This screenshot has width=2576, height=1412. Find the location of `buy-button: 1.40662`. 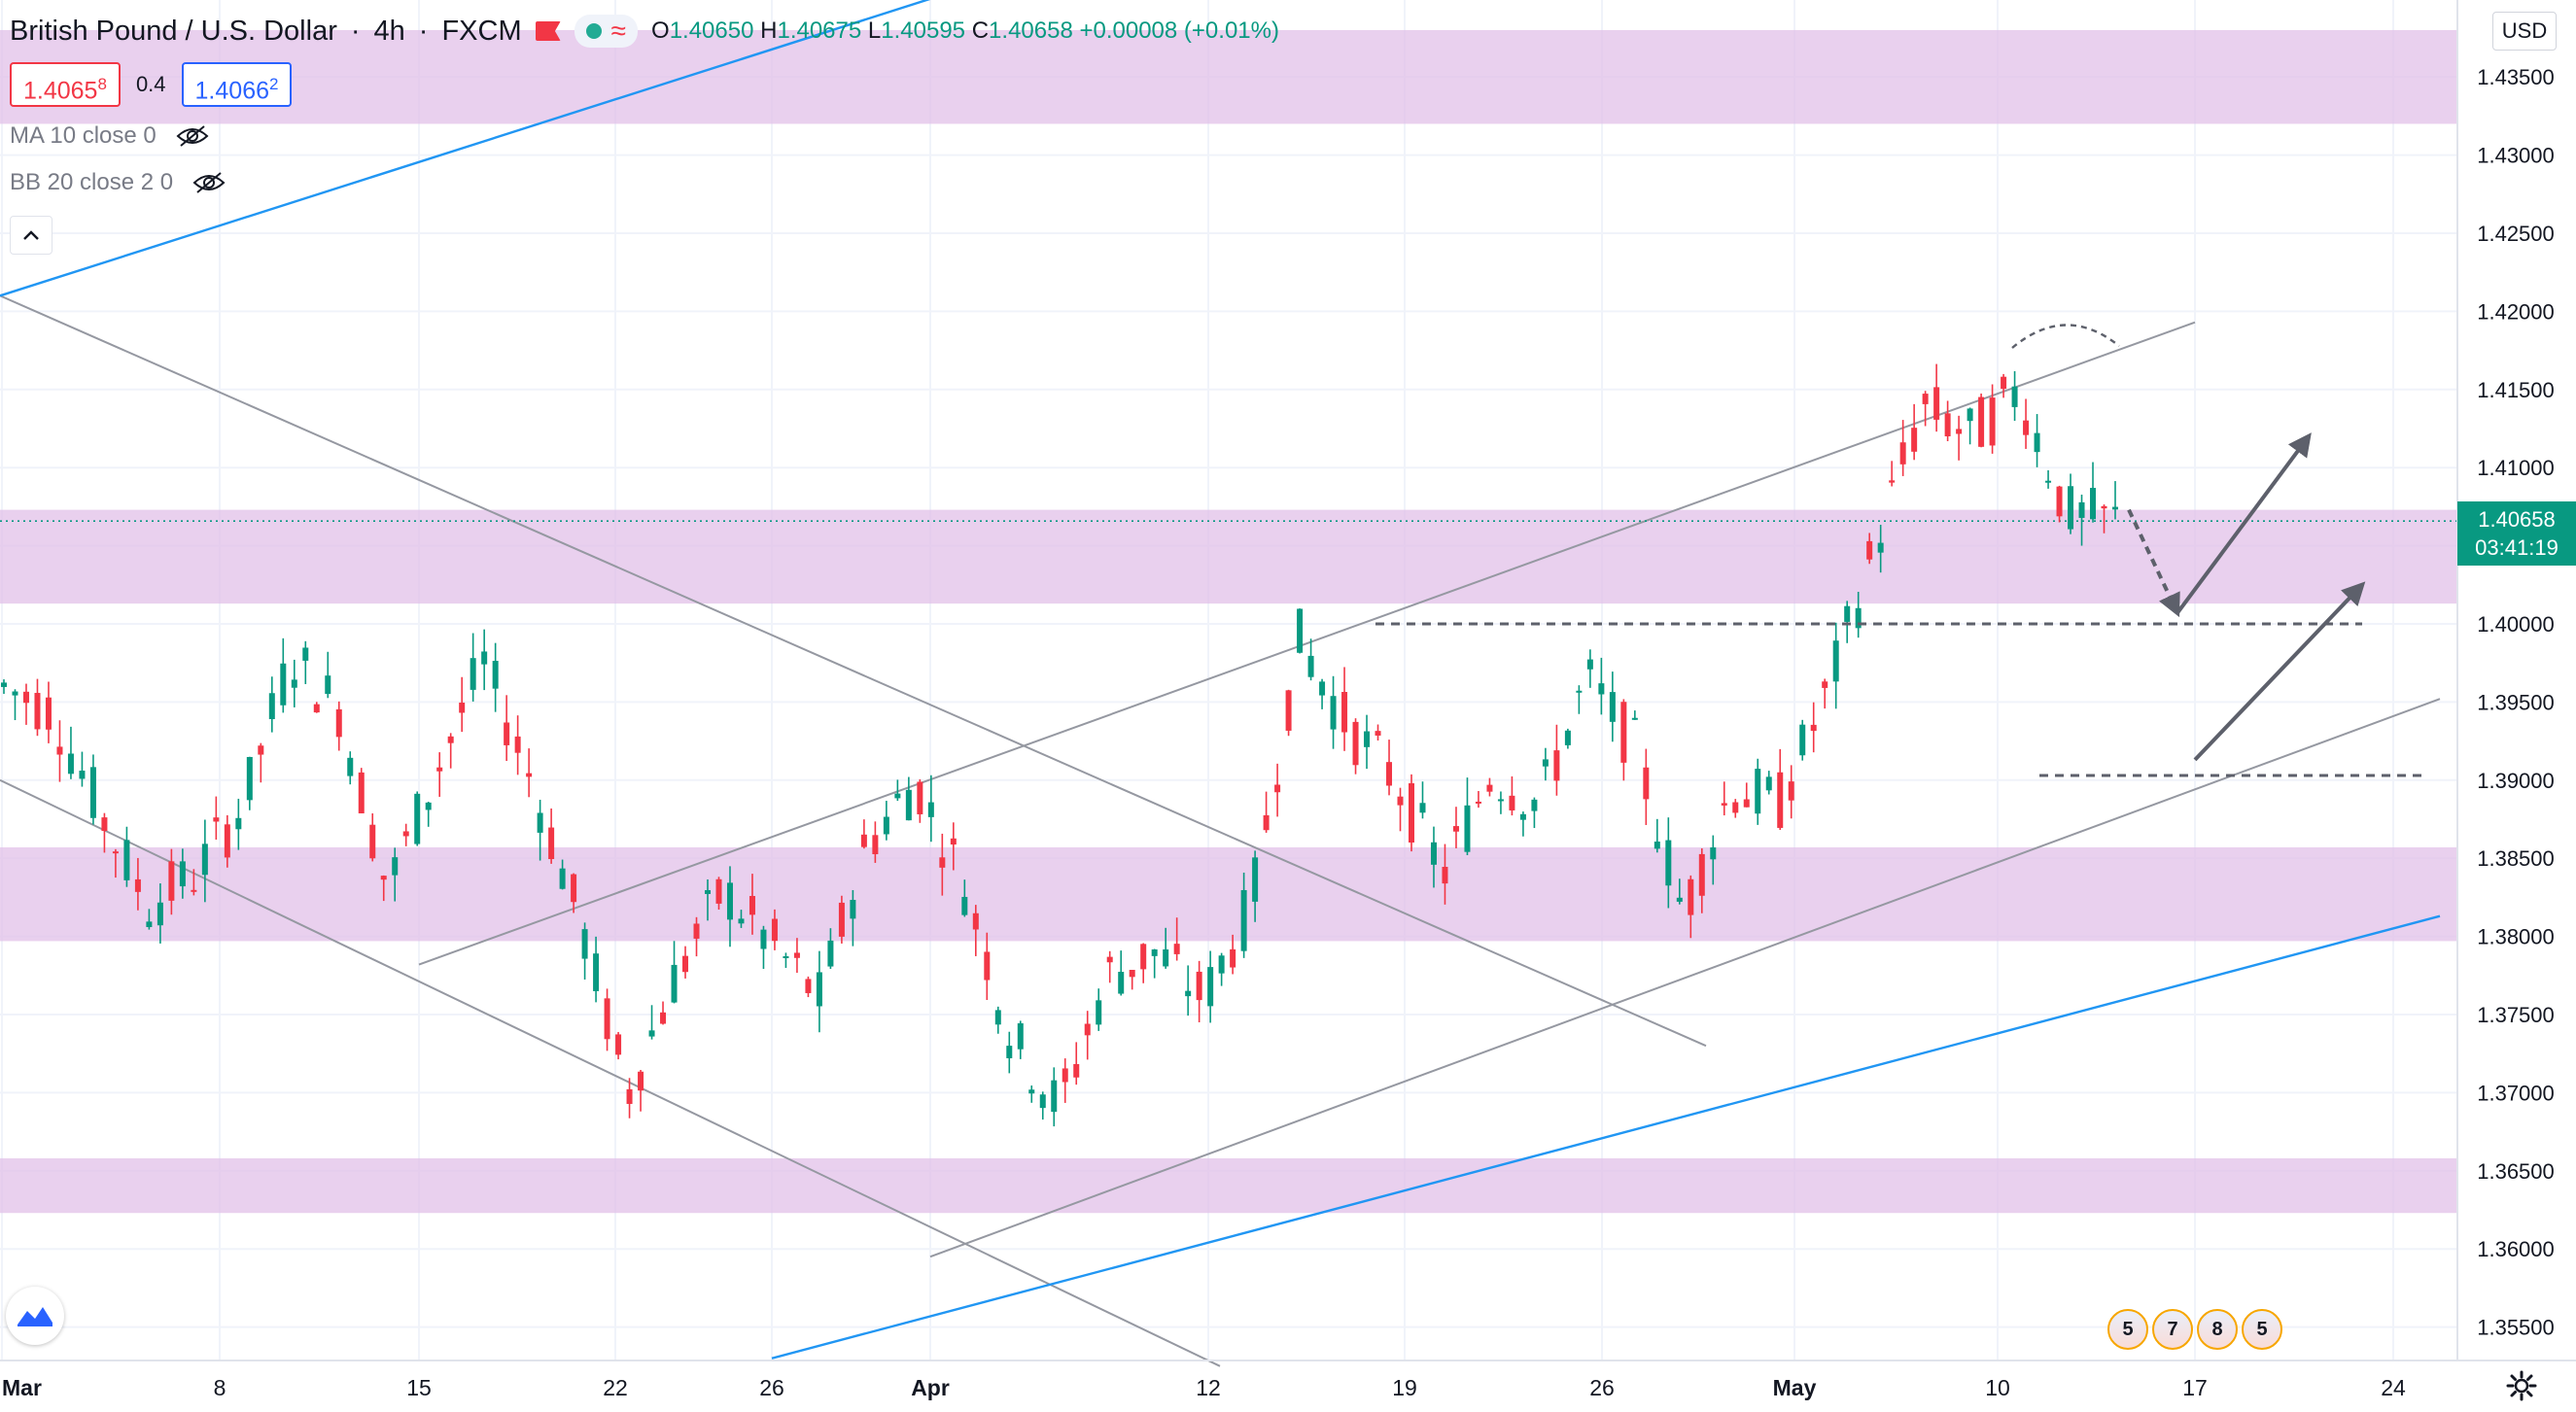

buy-button: 1.40662 is located at coordinates (237, 84).